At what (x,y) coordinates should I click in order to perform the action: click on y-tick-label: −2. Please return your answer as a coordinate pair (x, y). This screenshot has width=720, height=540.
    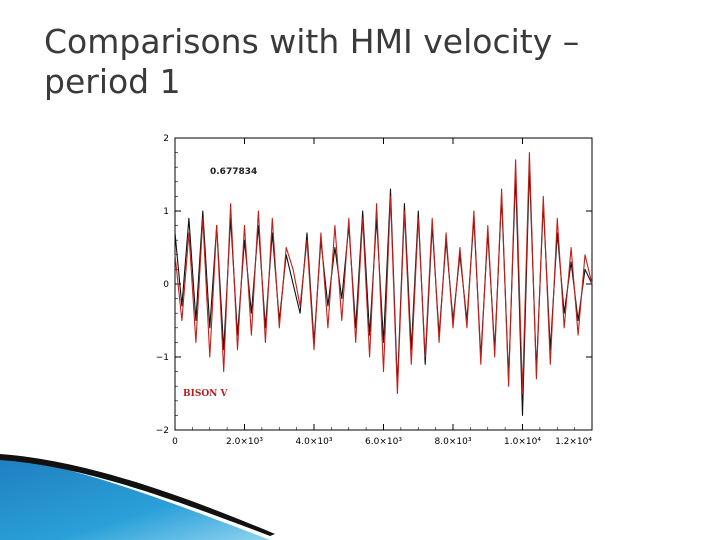
    Looking at the image, I should click on (162, 431).